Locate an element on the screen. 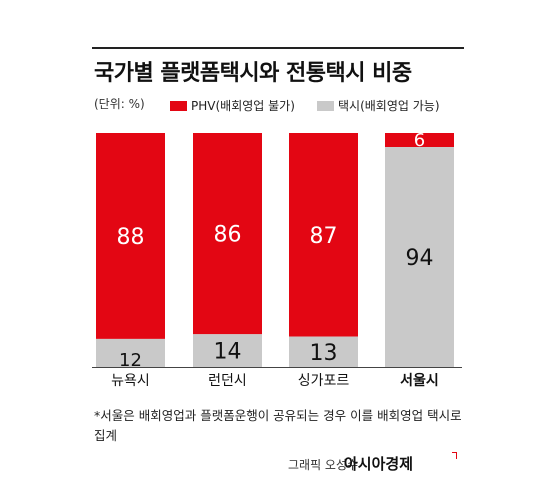 The image size is (550, 491). data-label-phv-2: 87 is located at coordinates (324, 236).